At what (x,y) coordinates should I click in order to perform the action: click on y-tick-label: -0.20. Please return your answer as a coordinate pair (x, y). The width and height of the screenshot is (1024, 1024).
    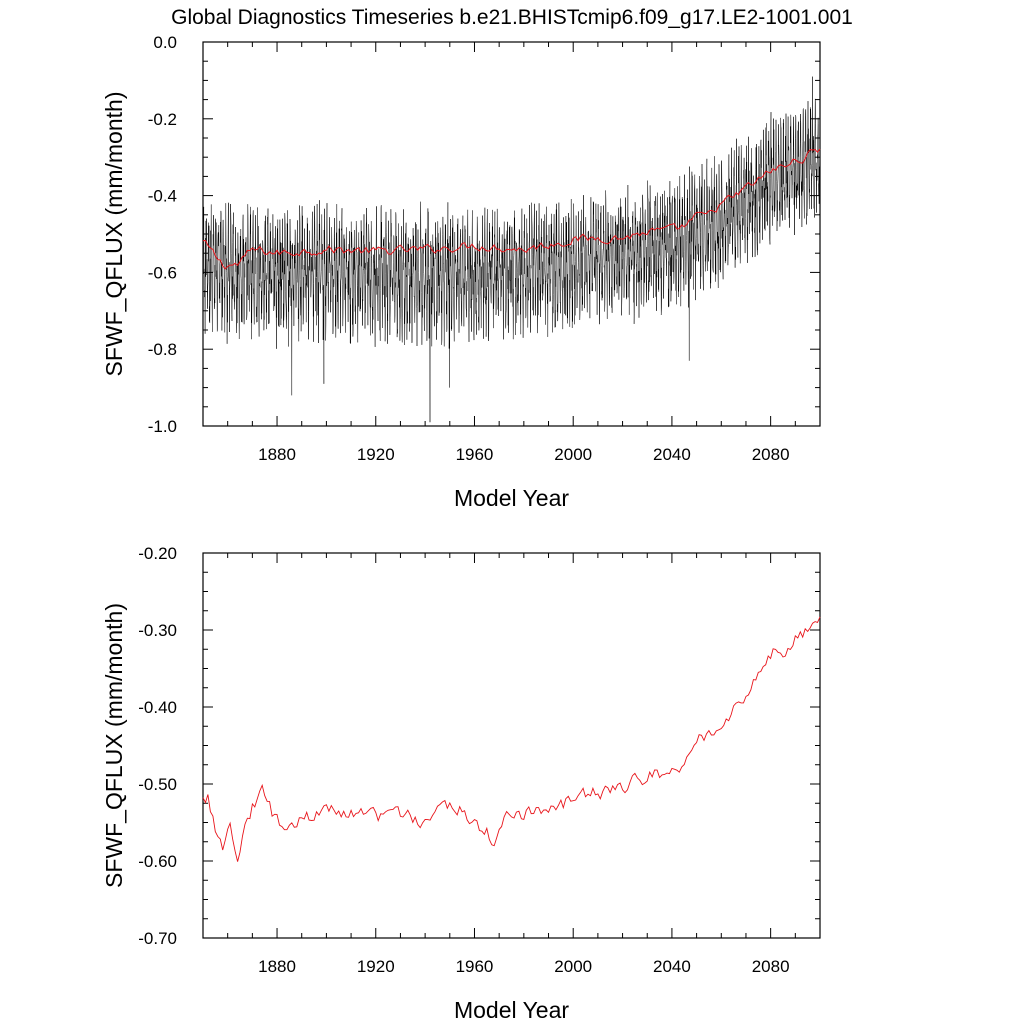
    Looking at the image, I should click on (157, 553).